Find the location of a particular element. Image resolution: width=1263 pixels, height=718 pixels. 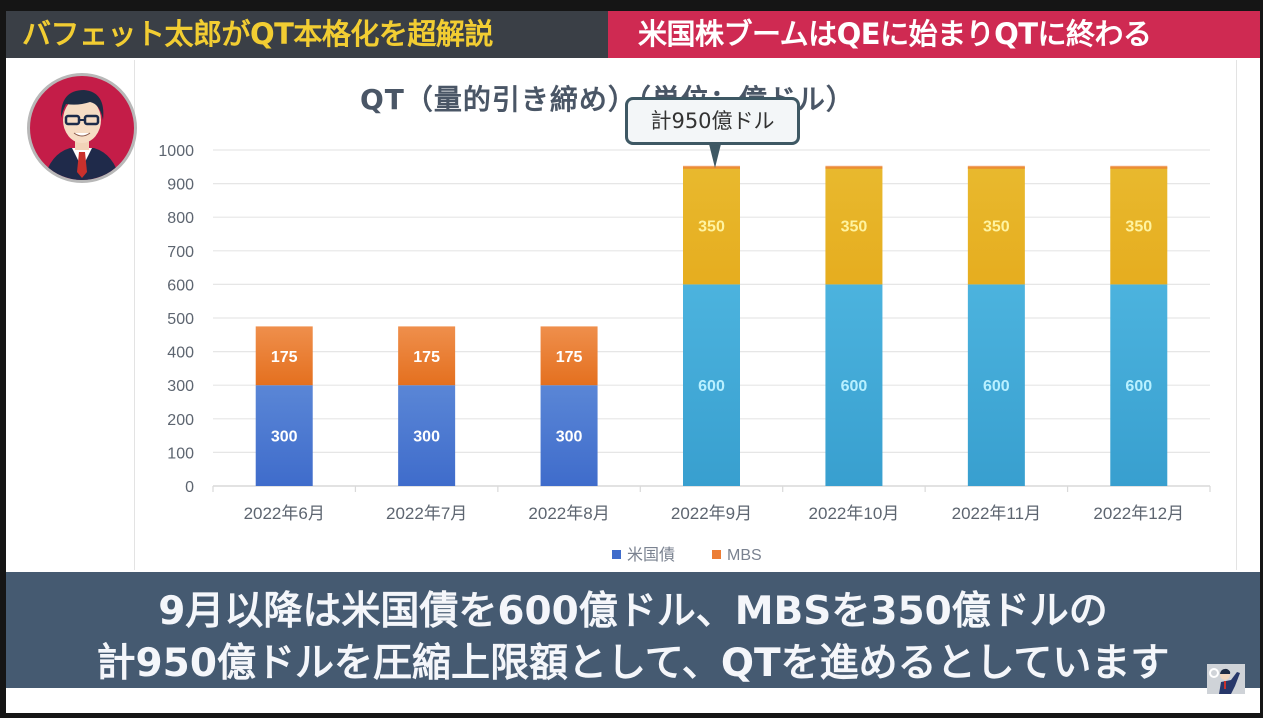

host-avatar-icon is located at coordinates (82, 128).